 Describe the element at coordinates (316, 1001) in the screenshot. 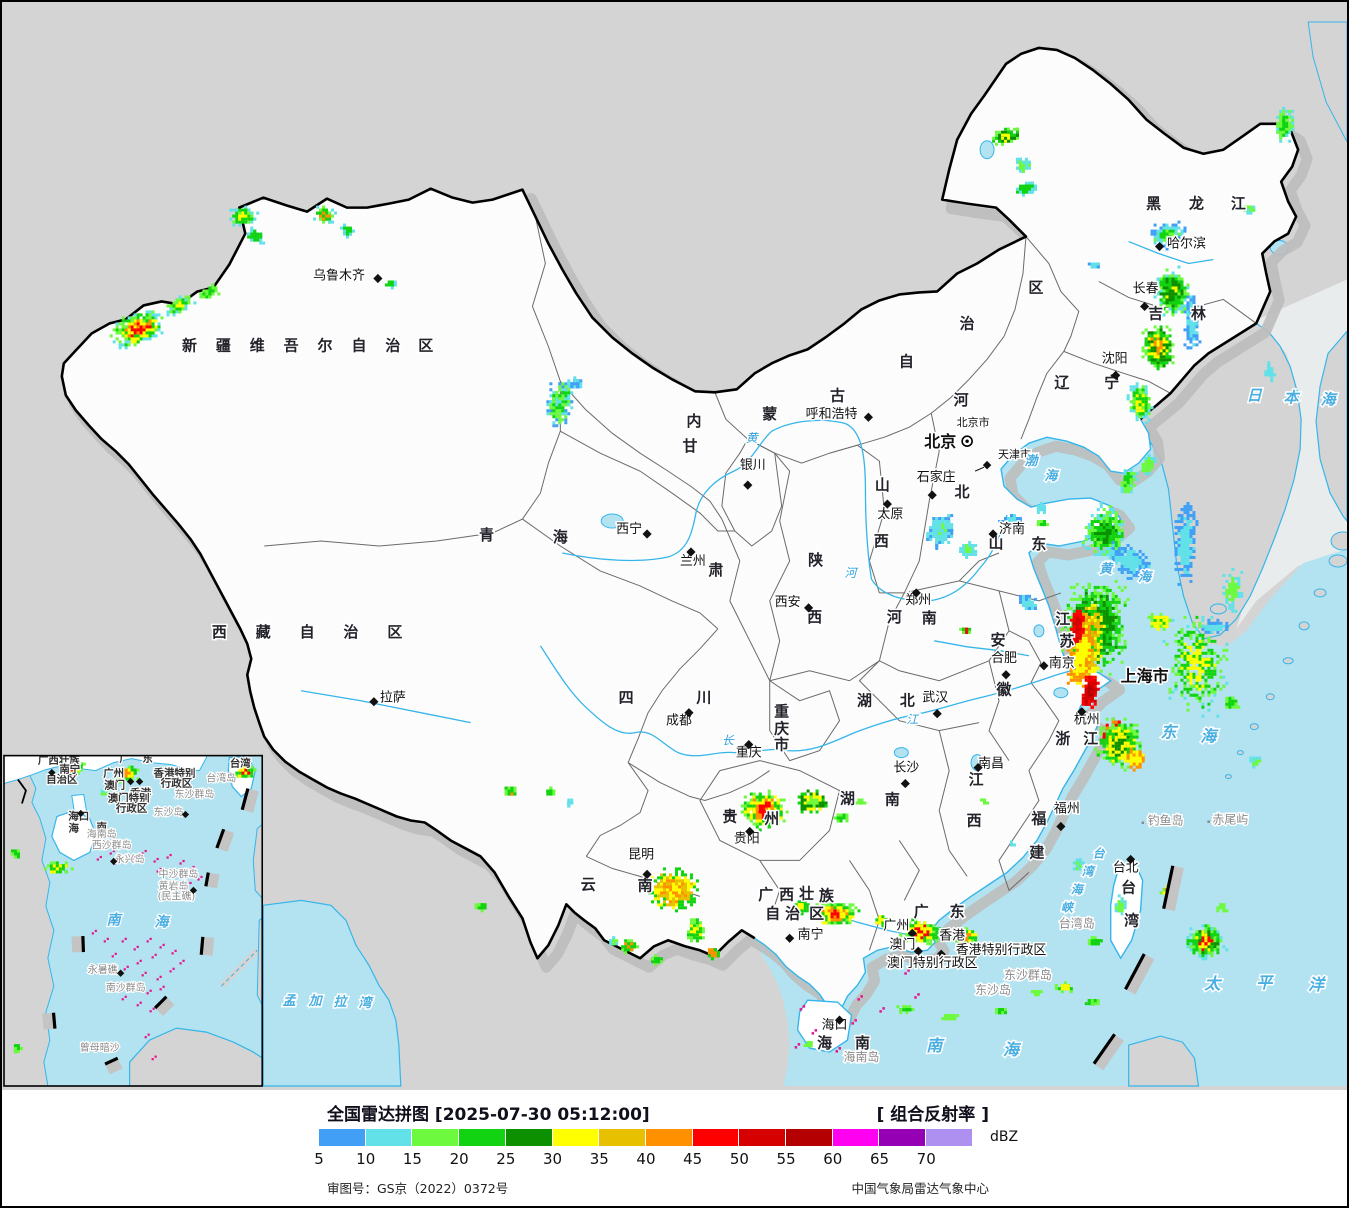

I see `map-label: 加` at that location.